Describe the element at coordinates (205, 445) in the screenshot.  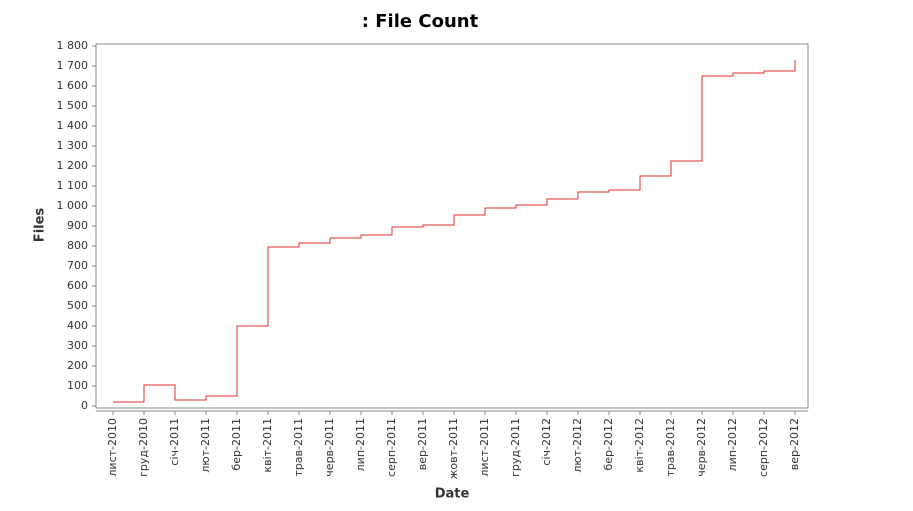
I see `x-tick-label: лют-2011` at that location.